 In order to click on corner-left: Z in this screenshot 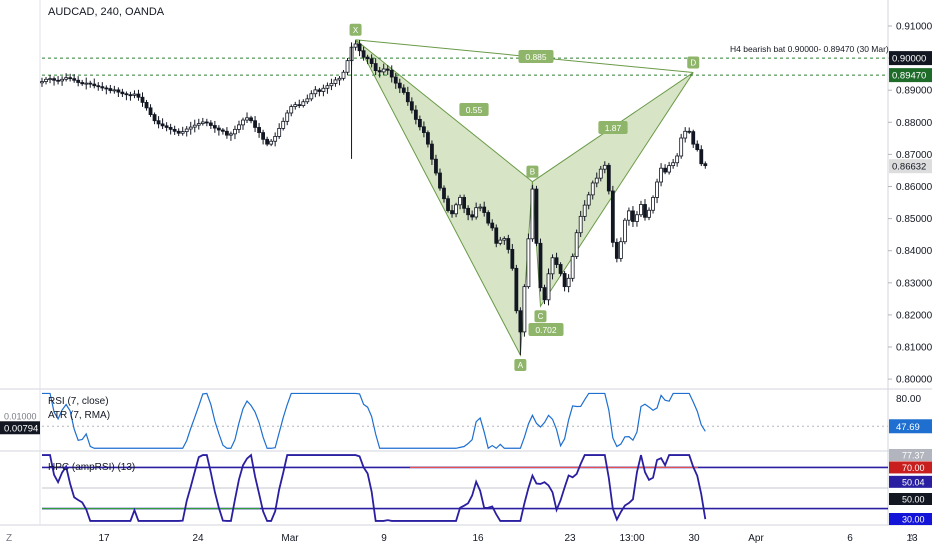, I will do `click(9, 538)`.